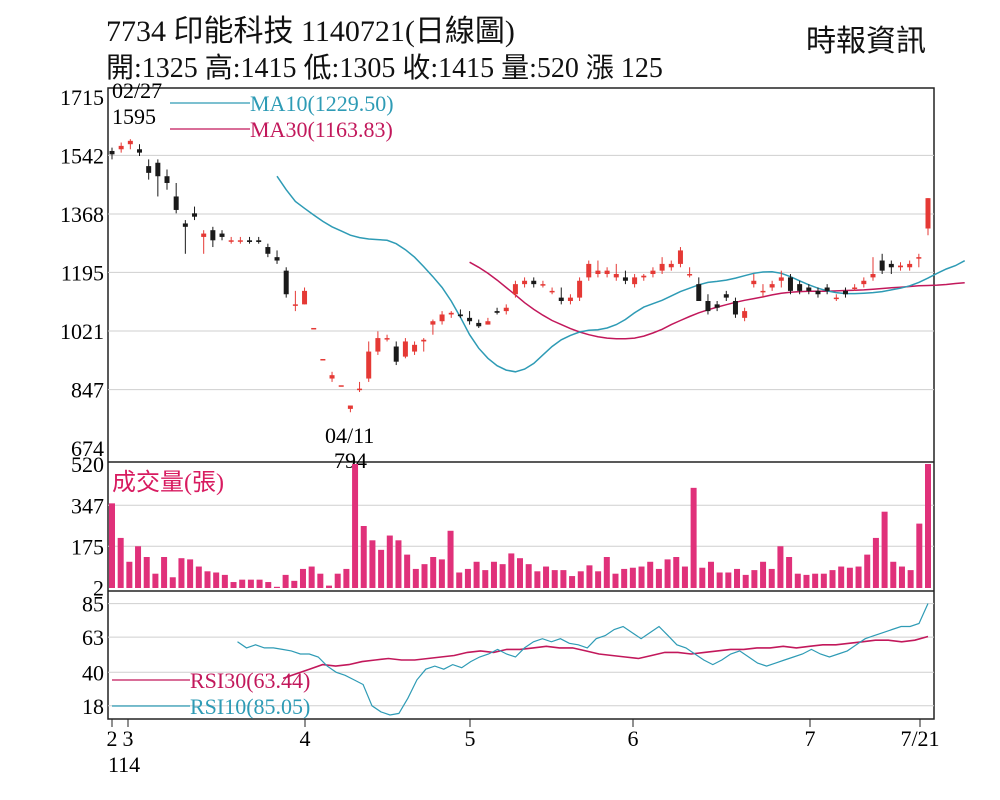  I want to click on price-axis: 1715 1542 1368 1195 1021 847 674, so click(82, 273).